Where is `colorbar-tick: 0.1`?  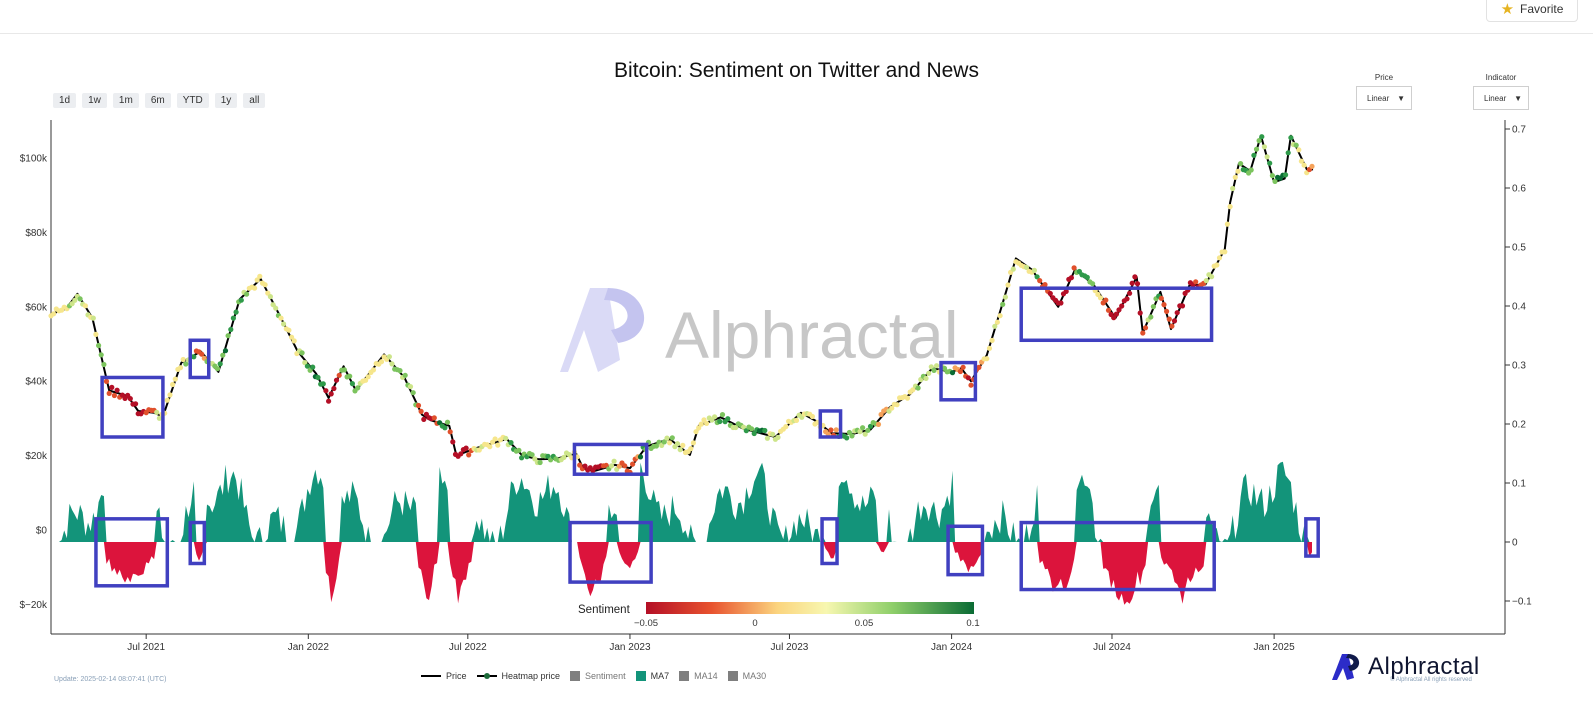 colorbar-tick: 0.1 is located at coordinates (972, 623).